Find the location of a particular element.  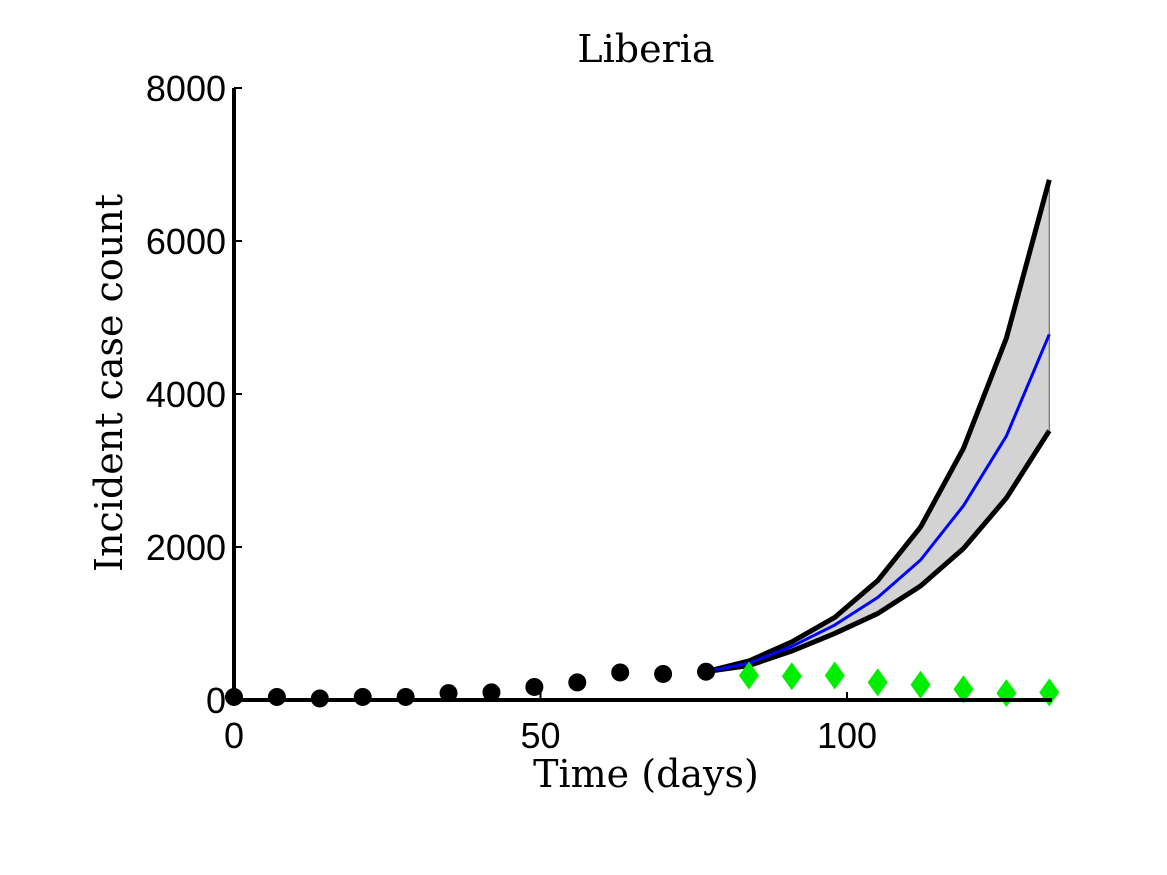

y-tick-label: 2000 is located at coordinates (186, 547).